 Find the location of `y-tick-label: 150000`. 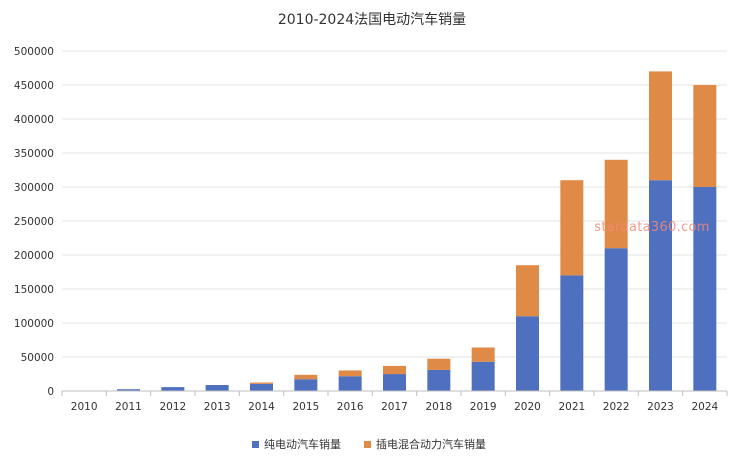

y-tick-label: 150000 is located at coordinates (34, 290).